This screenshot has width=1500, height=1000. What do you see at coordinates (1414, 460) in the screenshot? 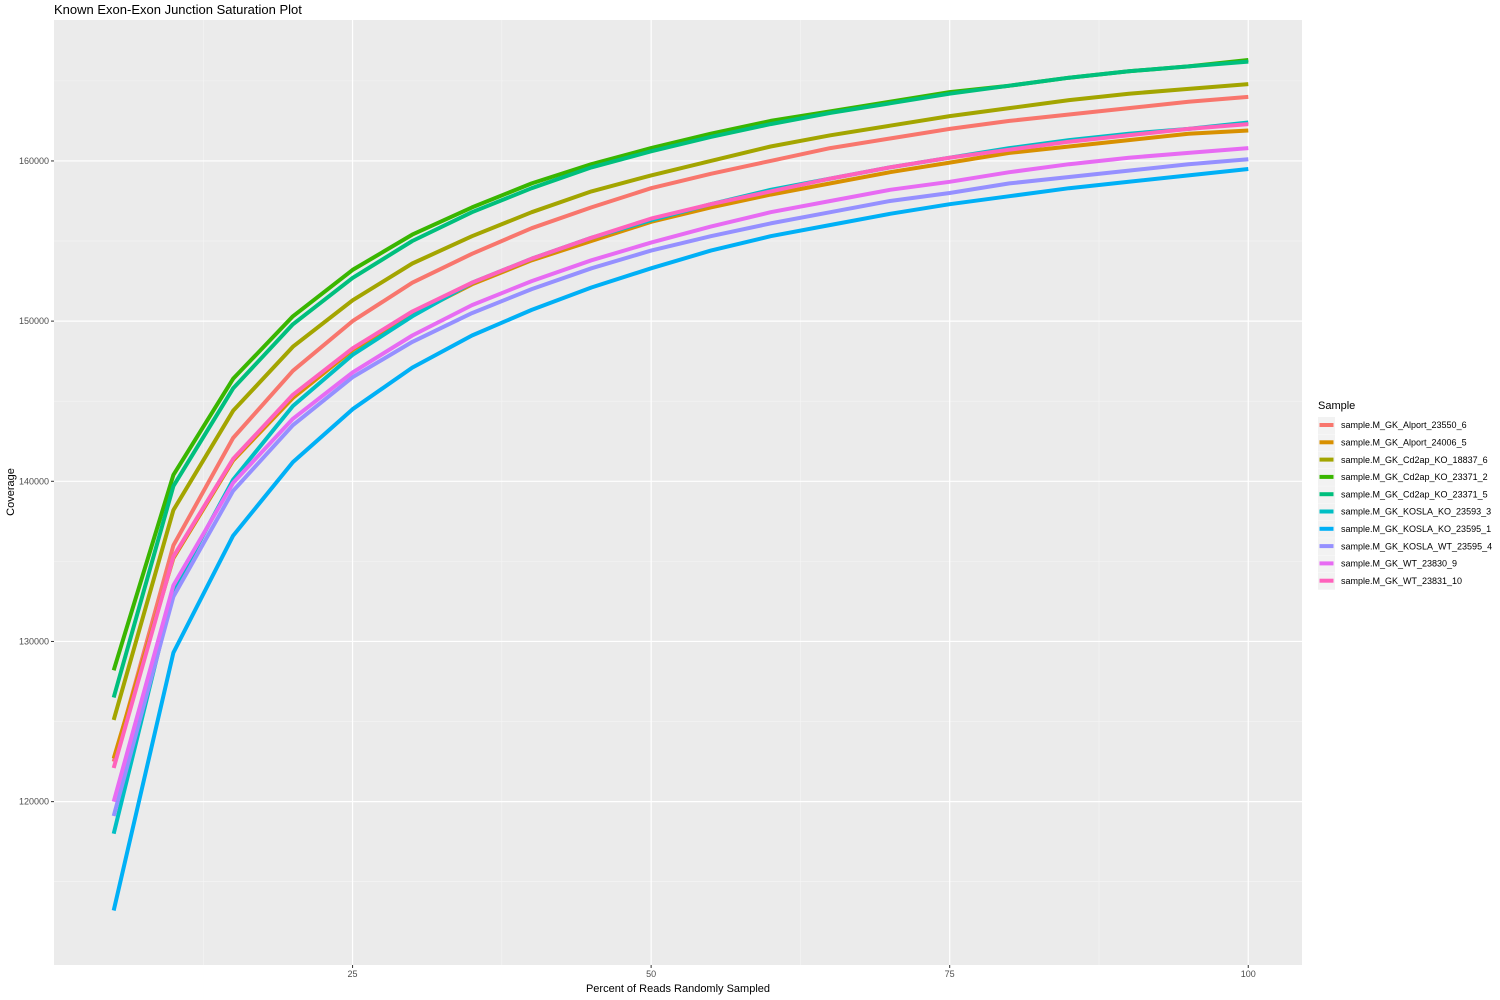
I see `legend-label: sample.M_GK_Cd2ap_KO_18837_6` at bounding box center [1414, 460].